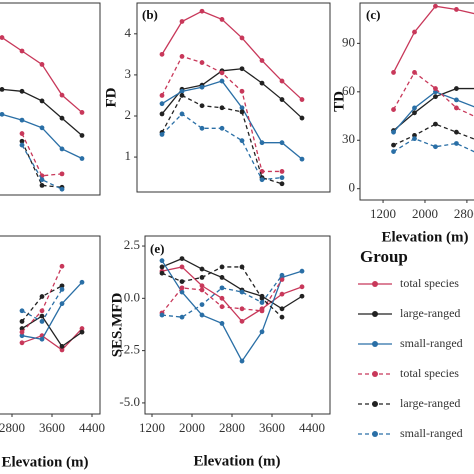  What do you see at coordinates (430, 403) in the screenshot?
I see `legend-label: large-ranged` at bounding box center [430, 403].